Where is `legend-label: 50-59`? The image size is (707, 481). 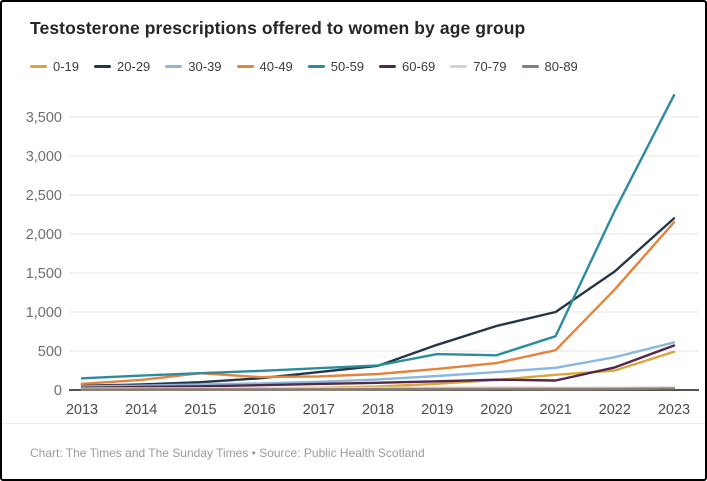
legend-label: 50-59 is located at coordinates (347, 66).